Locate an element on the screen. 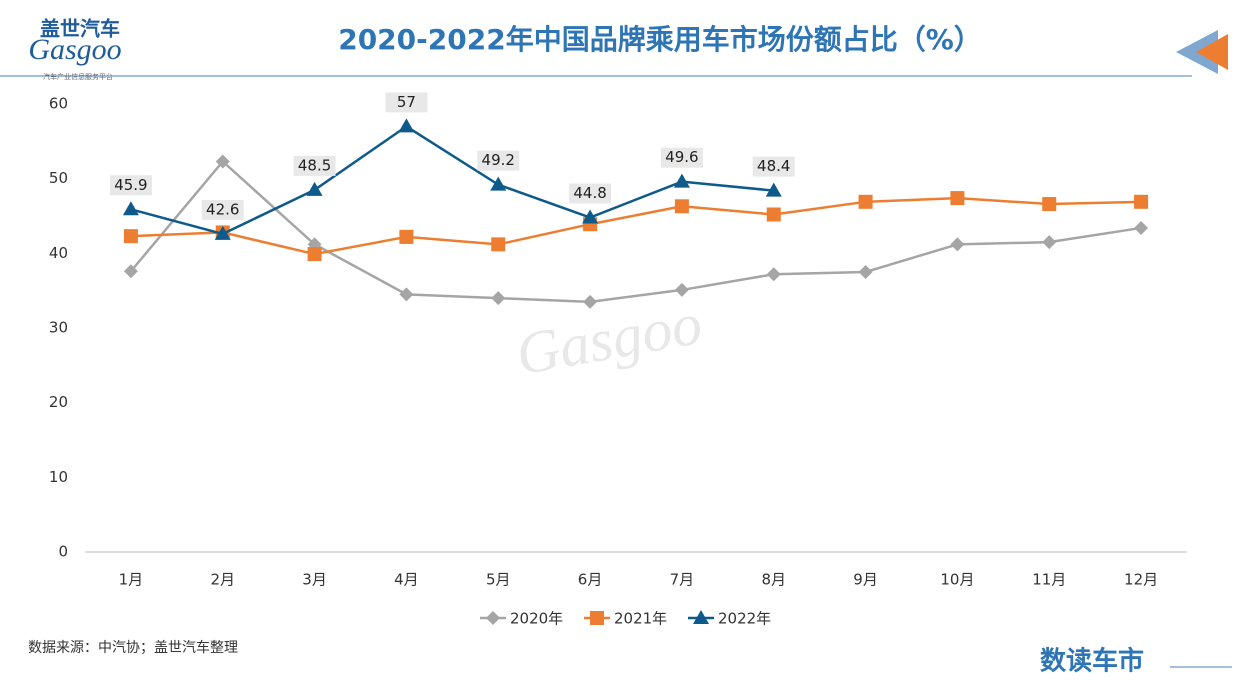 The image size is (1258, 699). data-label: 44.8 is located at coordinates (589, 193).